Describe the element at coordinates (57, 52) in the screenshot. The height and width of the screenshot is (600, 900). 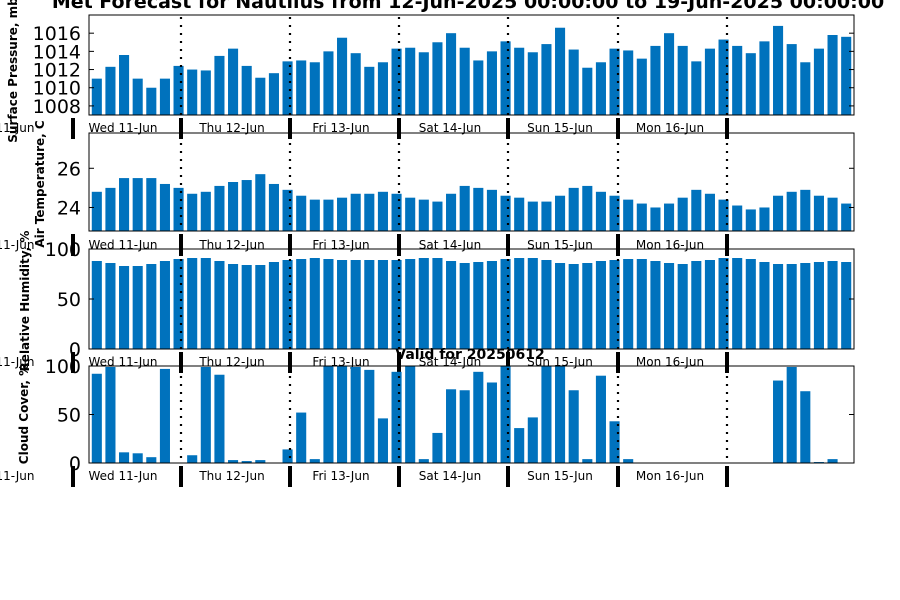
I see `y-tick-label: 1014` at that location.